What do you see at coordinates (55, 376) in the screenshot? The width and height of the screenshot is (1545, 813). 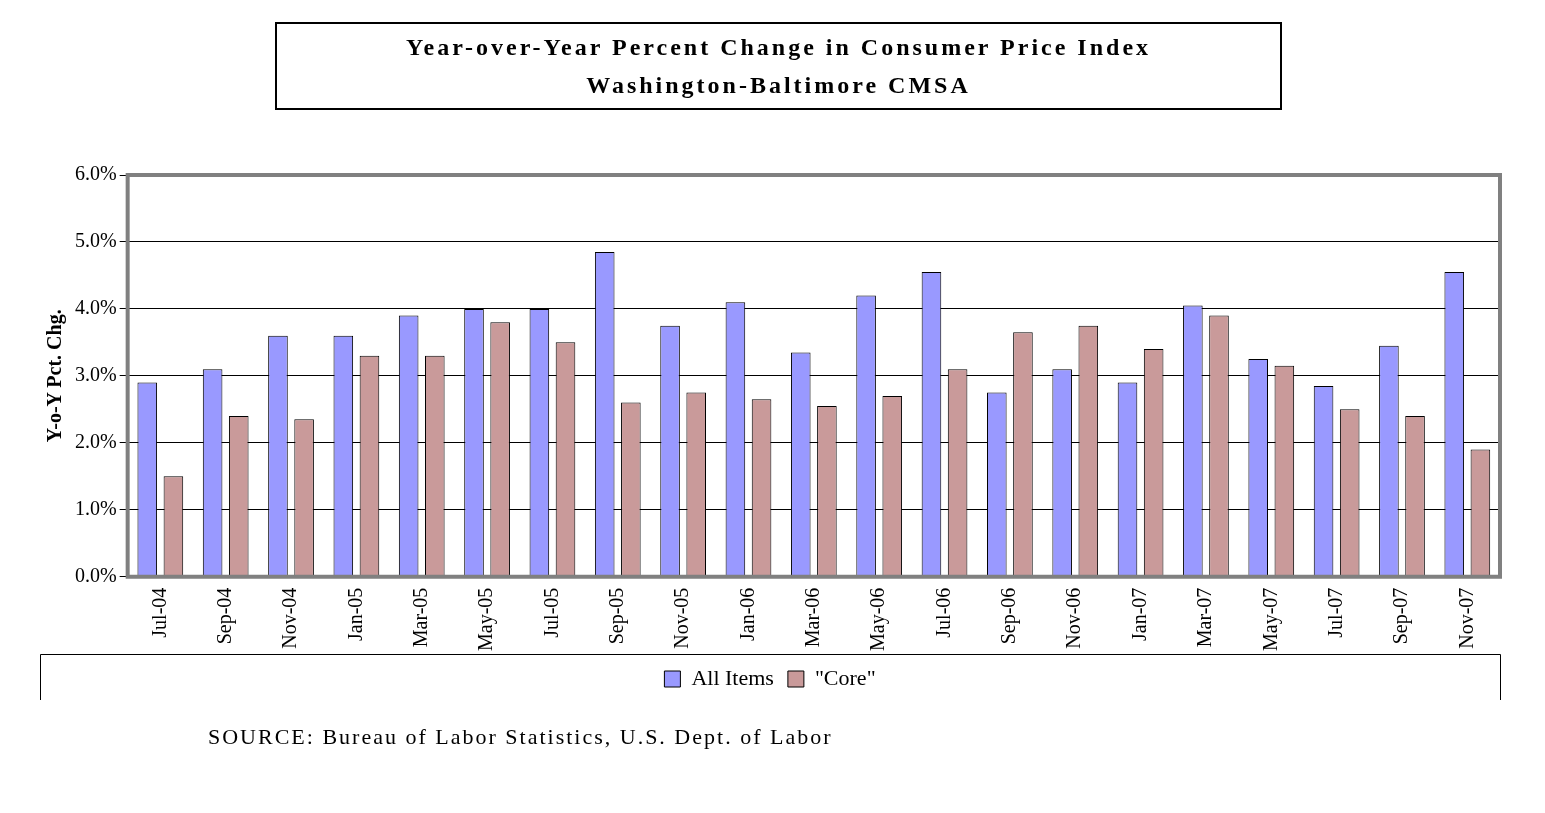 I see `y-axis-title: Y-o-Y Pct. Chg.` at bounding box center [55, 376].